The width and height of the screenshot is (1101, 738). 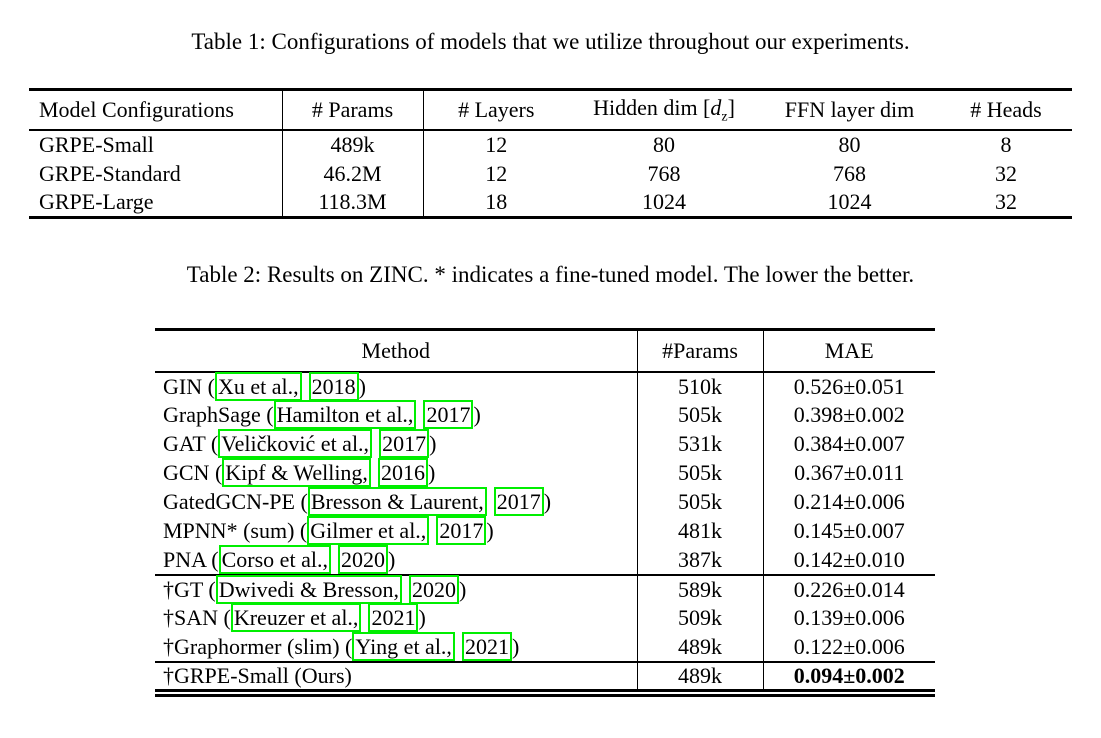 I want to click on method-text: GIN (, so click(x=189, y=386).